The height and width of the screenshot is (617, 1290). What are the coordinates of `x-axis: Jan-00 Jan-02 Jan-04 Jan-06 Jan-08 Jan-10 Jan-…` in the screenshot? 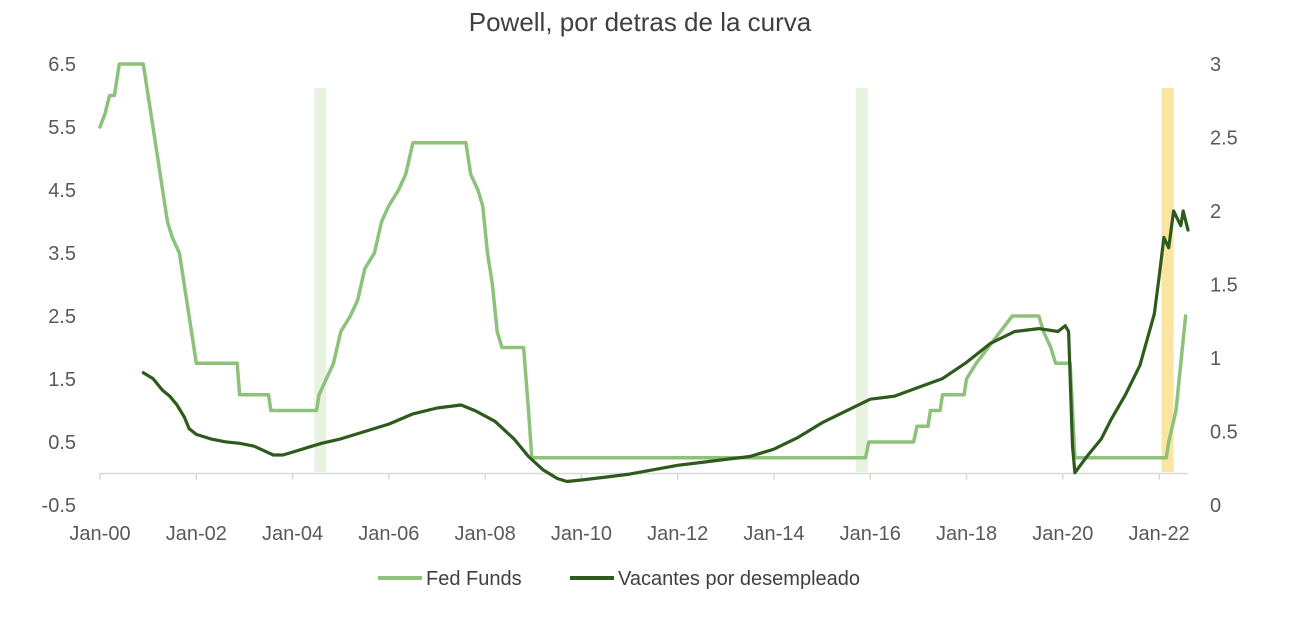 It's located at (629, 509).